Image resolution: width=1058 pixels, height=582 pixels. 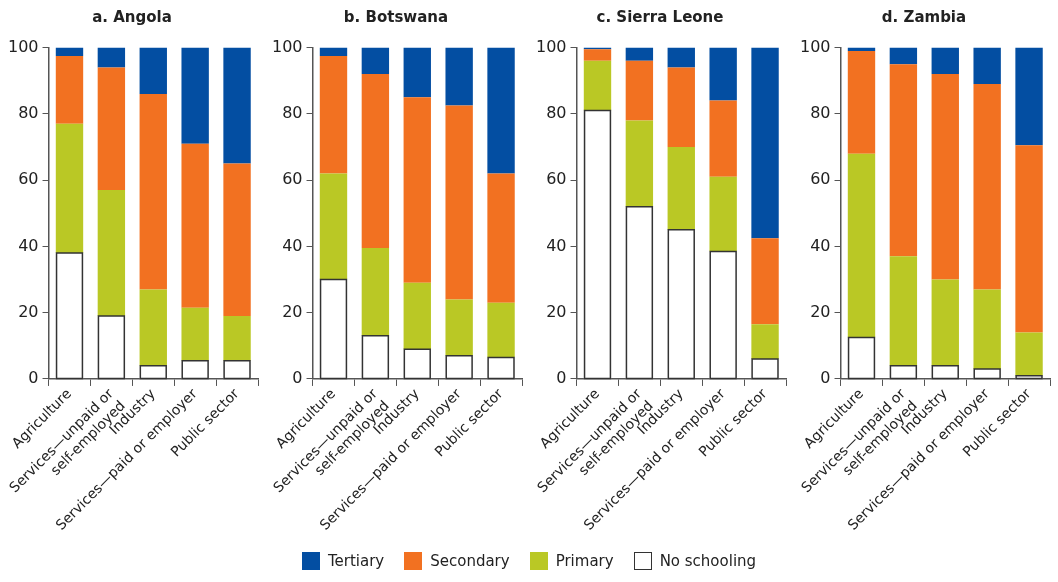 What do you see at coordinates (356, 561) in the screenshot?
I see `legend-label: Tertiary` at bounding box center [356, 561].